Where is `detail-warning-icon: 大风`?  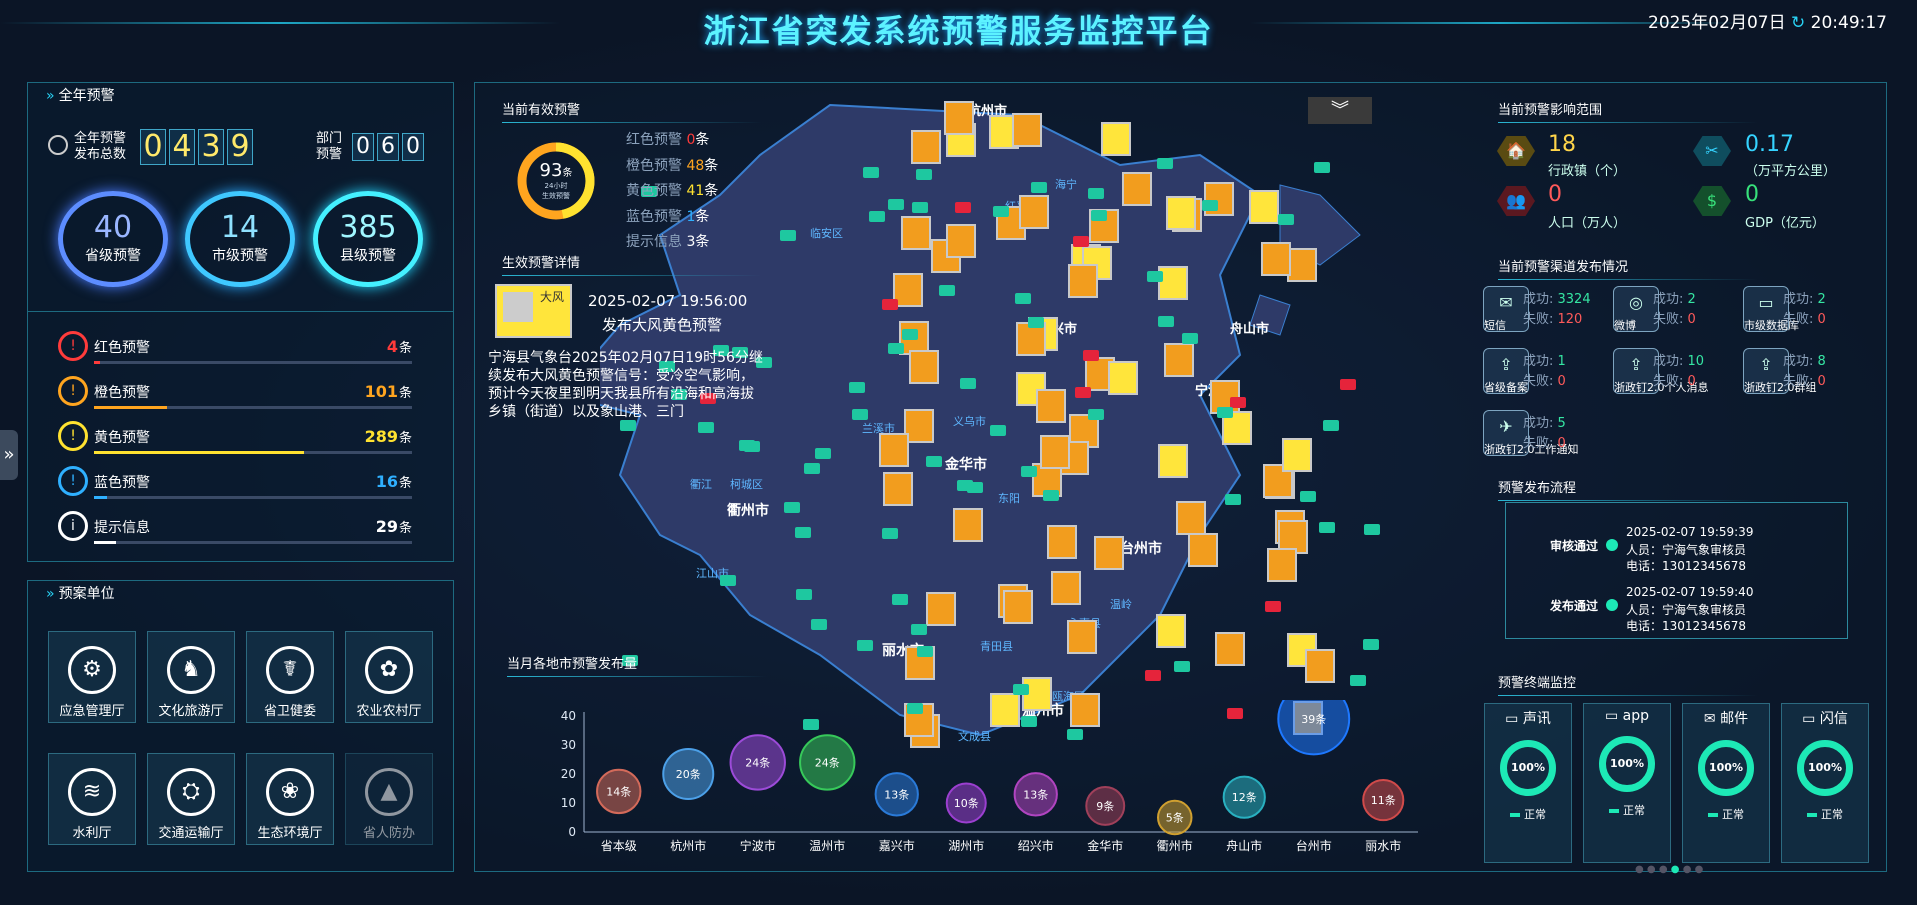 detail-warning-icon: 大风 is located at coordinates (533, 311).